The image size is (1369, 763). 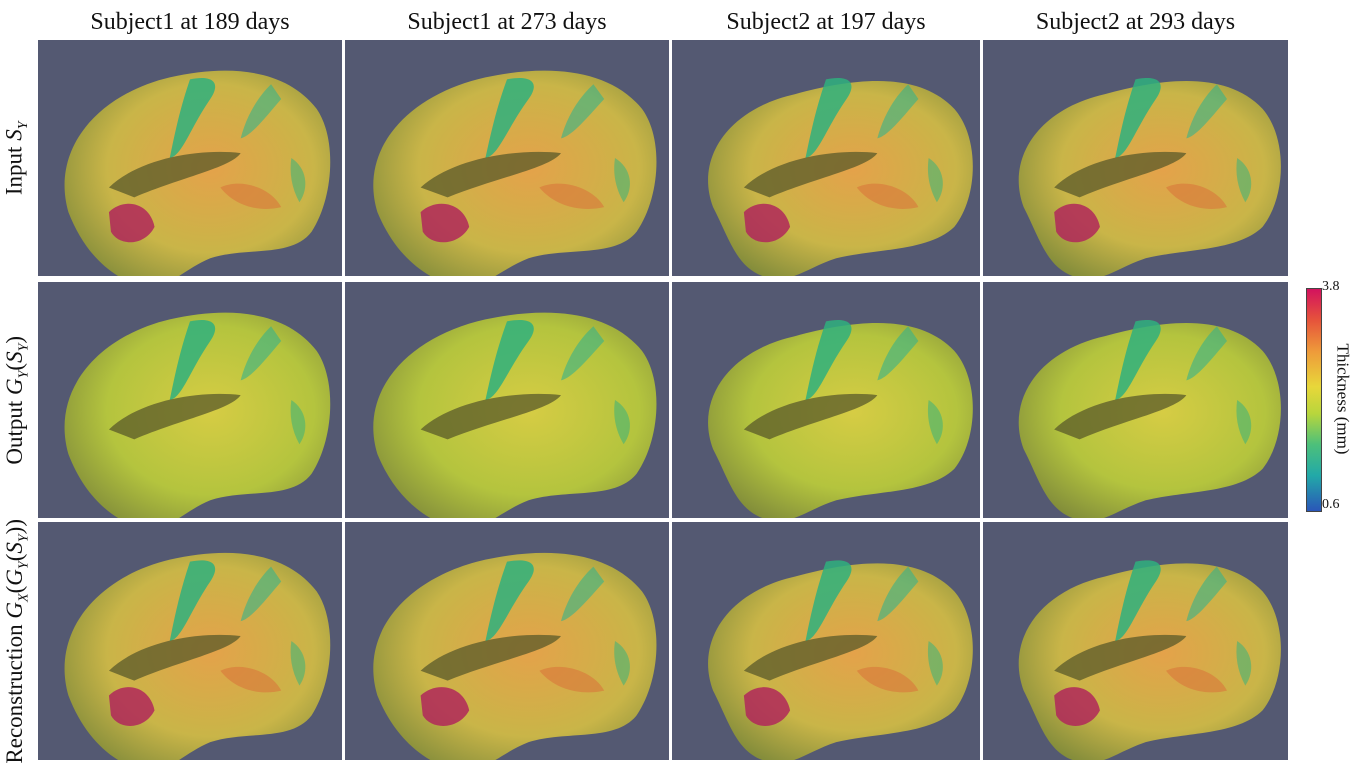 What do you see at coordinates (1331, 504) in the screenshot?
I see `colorbar-min-label: 0.6` at bounding box center [1331, 504].